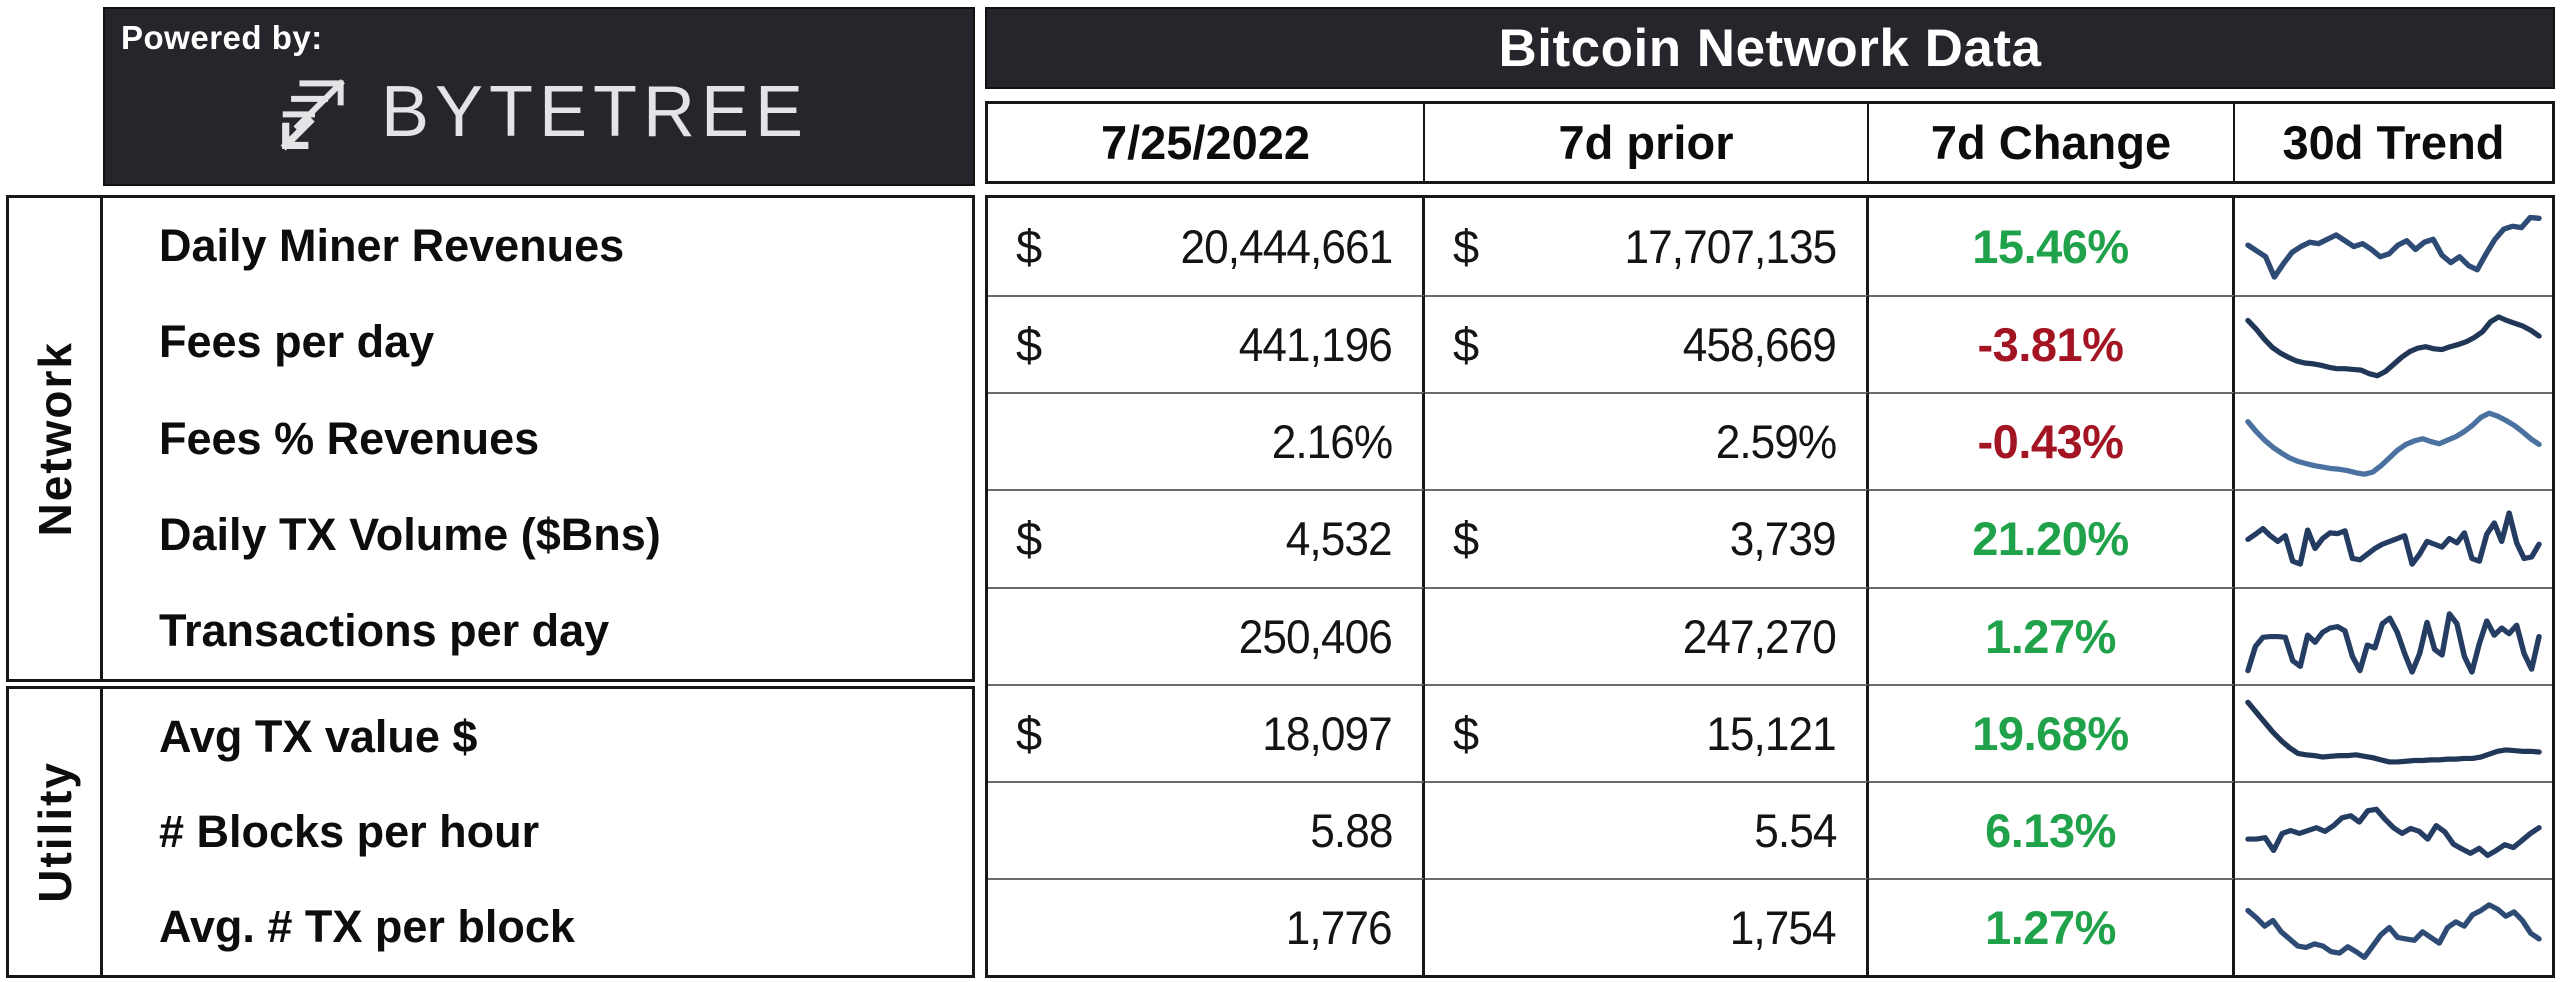 Image resolution: width=2560 pixels, height=982 pixels. Describe the element at coordinates (2052, 247) in the screenshot. I see `cell-7d-change: 15.46%` at that location.